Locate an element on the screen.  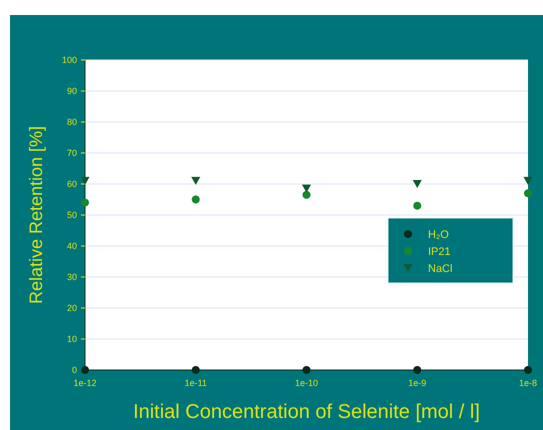
x-tick-label: 1e-9 is located at coordinates (417, 383).